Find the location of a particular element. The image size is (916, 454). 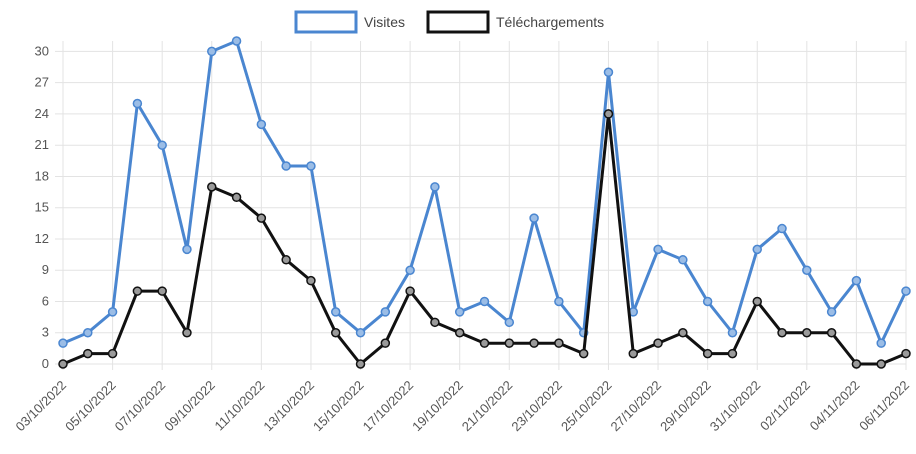

x-tick-label: 02/11/2022 is located at coordinates (785, 406).